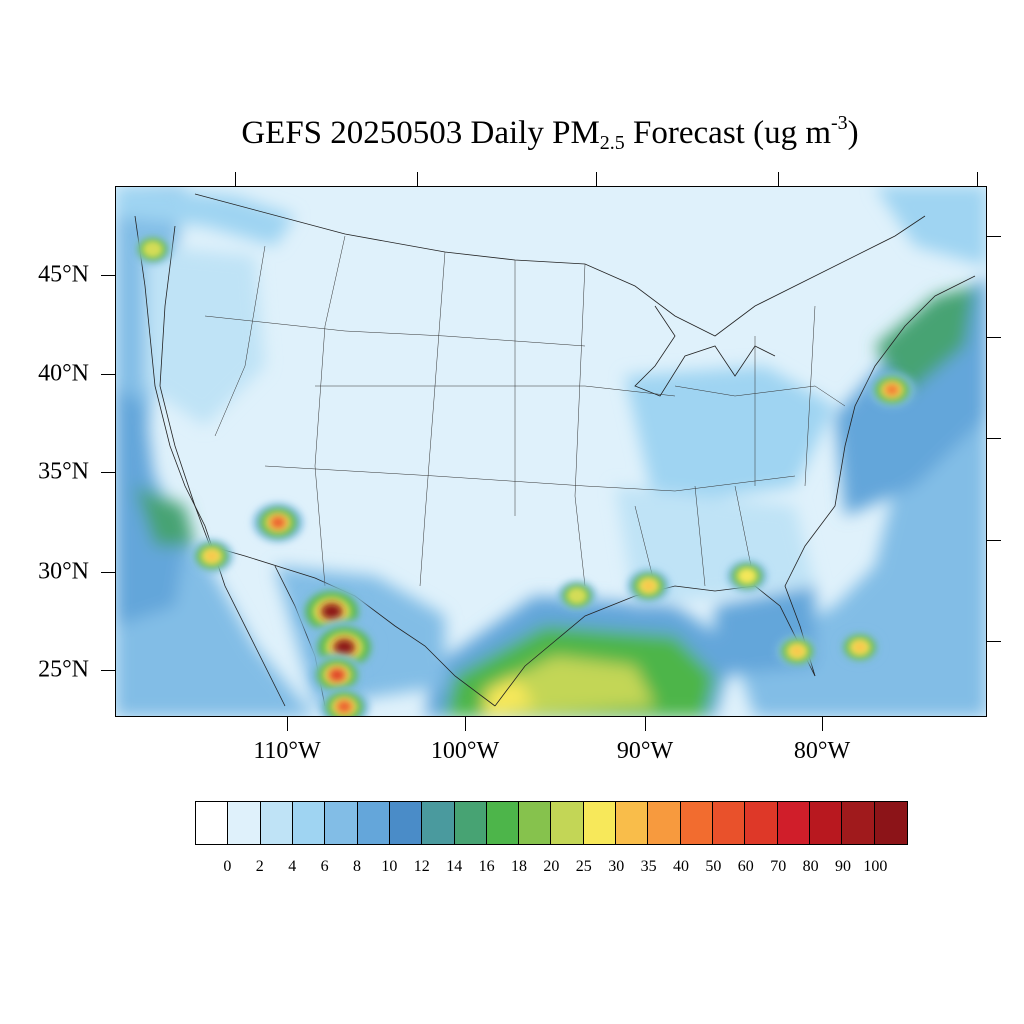 The width and height of the screenshot is (1024, 1024). I want to click on legend-label: 90, so click(843, 866).